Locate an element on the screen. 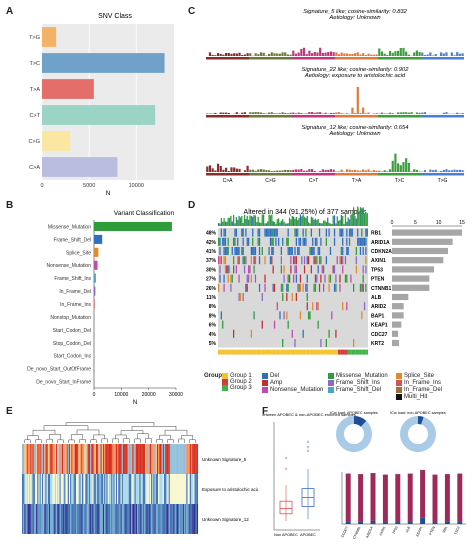 The width and height of the screenshot is (474, 544). oncoplot-gene-label: ARID1A is located at coordinates (380, 243).